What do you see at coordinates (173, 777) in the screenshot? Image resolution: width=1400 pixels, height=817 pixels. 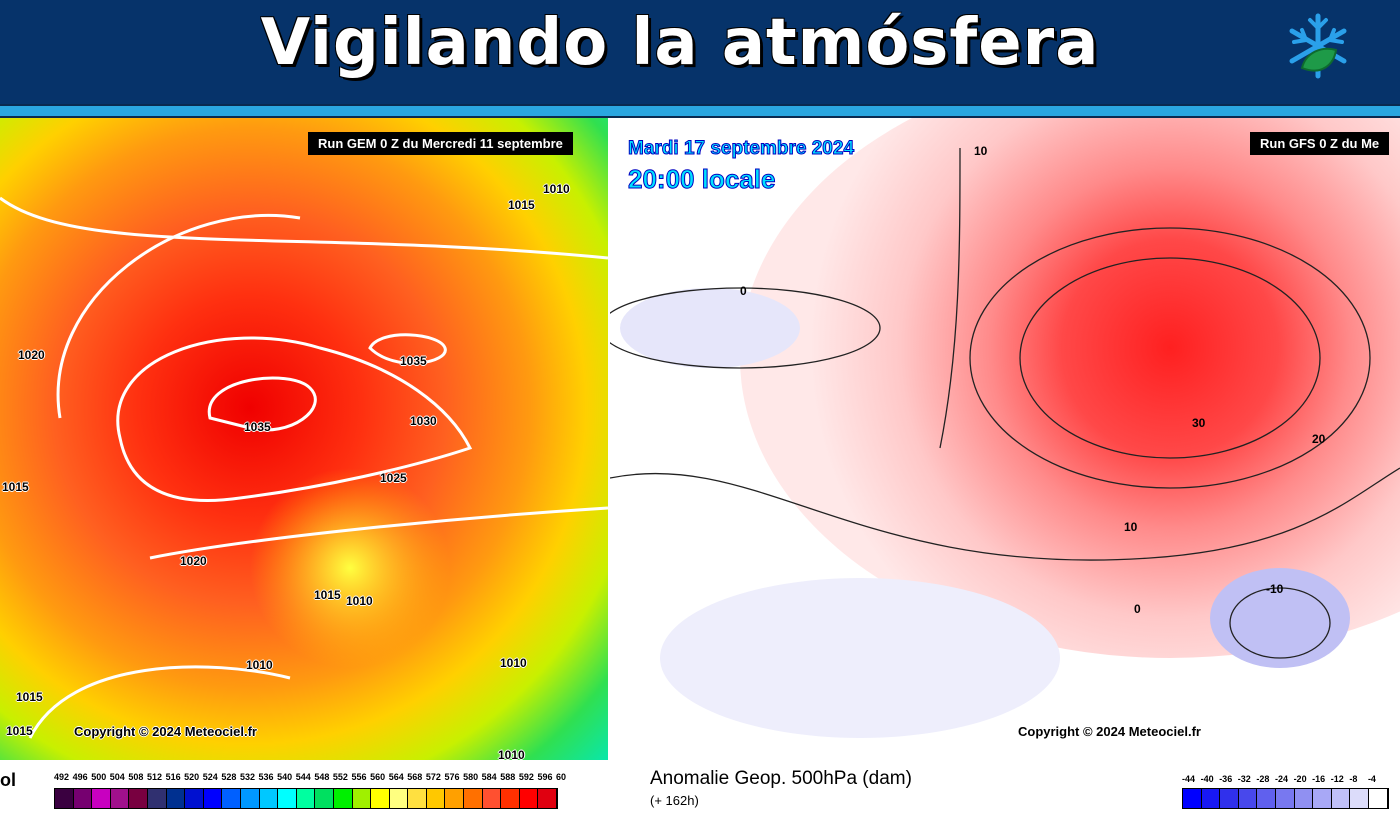 I see `legend-tick: 516` at bounding box center [173, 777].